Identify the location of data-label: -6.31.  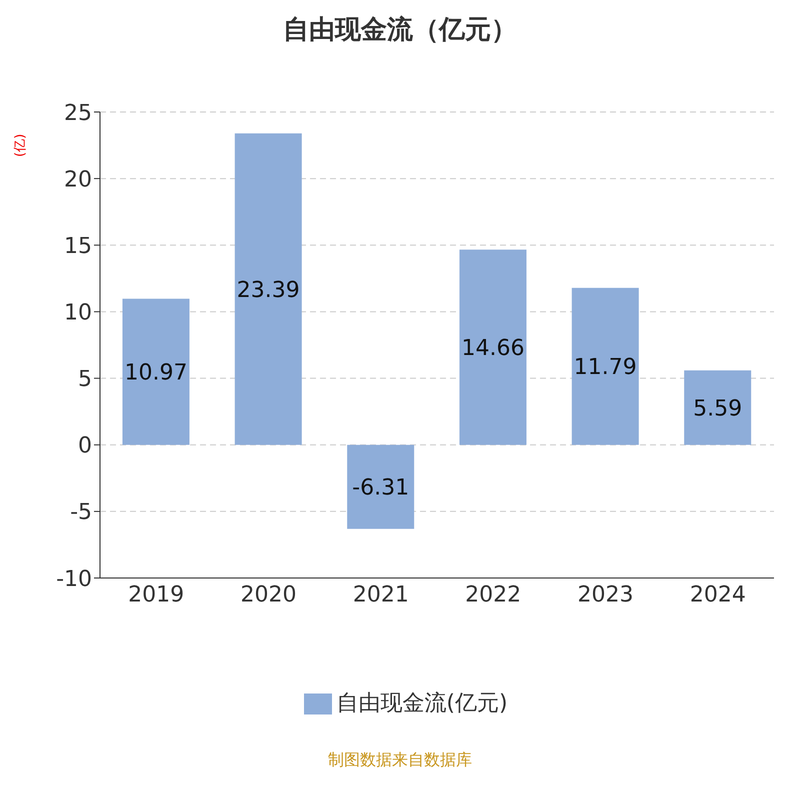
(381, 488).